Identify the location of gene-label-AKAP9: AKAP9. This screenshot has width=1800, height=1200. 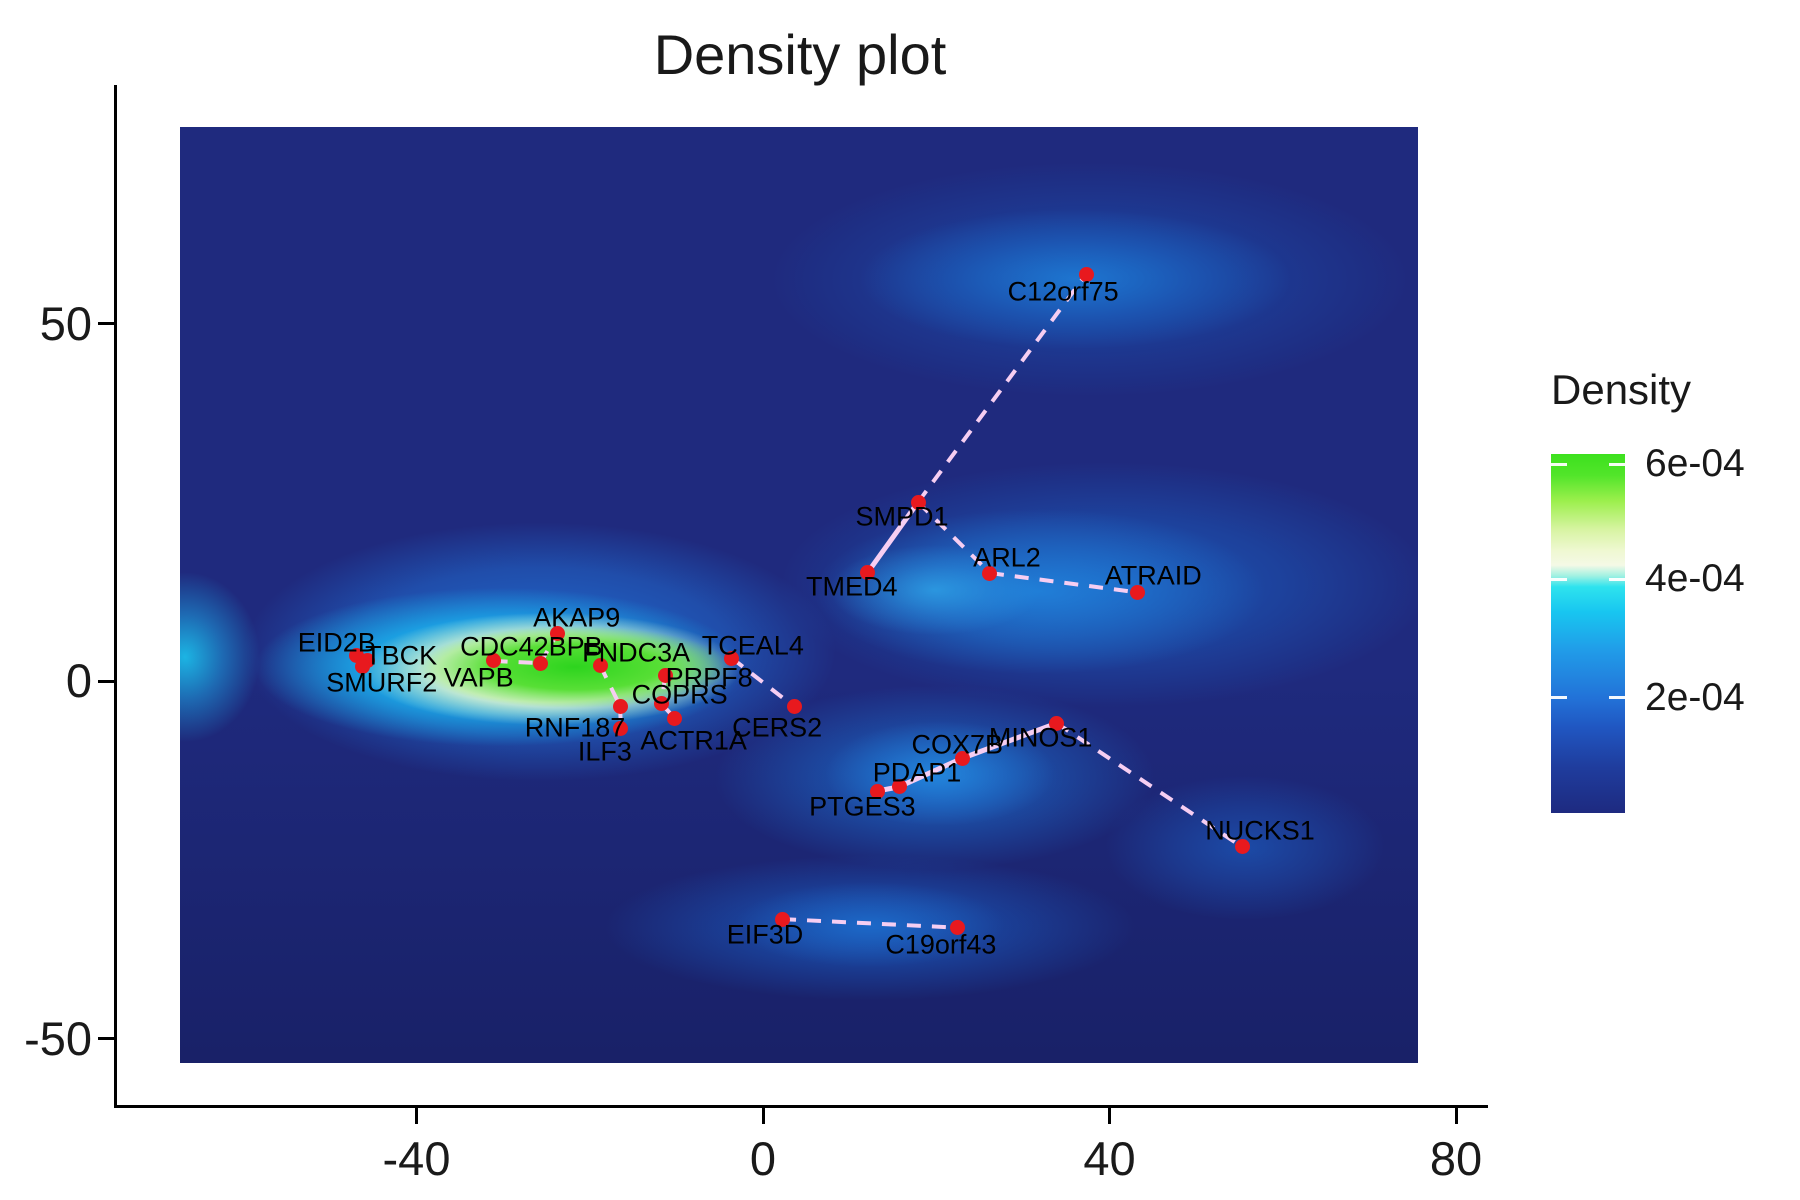
(577, 617).